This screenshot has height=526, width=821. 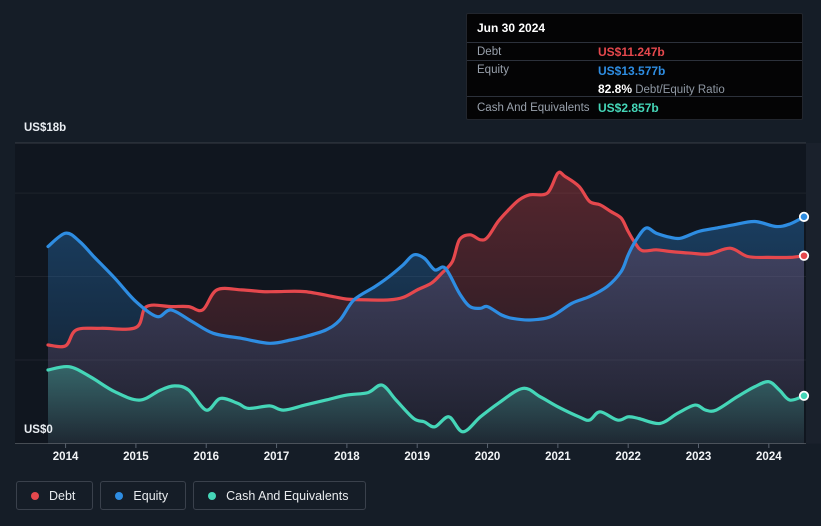 What do you see at coordinates (287, 495) in the screenshot?
I see `legend-item-label: Cash And Equivalents` at bounding box center [287, 495].